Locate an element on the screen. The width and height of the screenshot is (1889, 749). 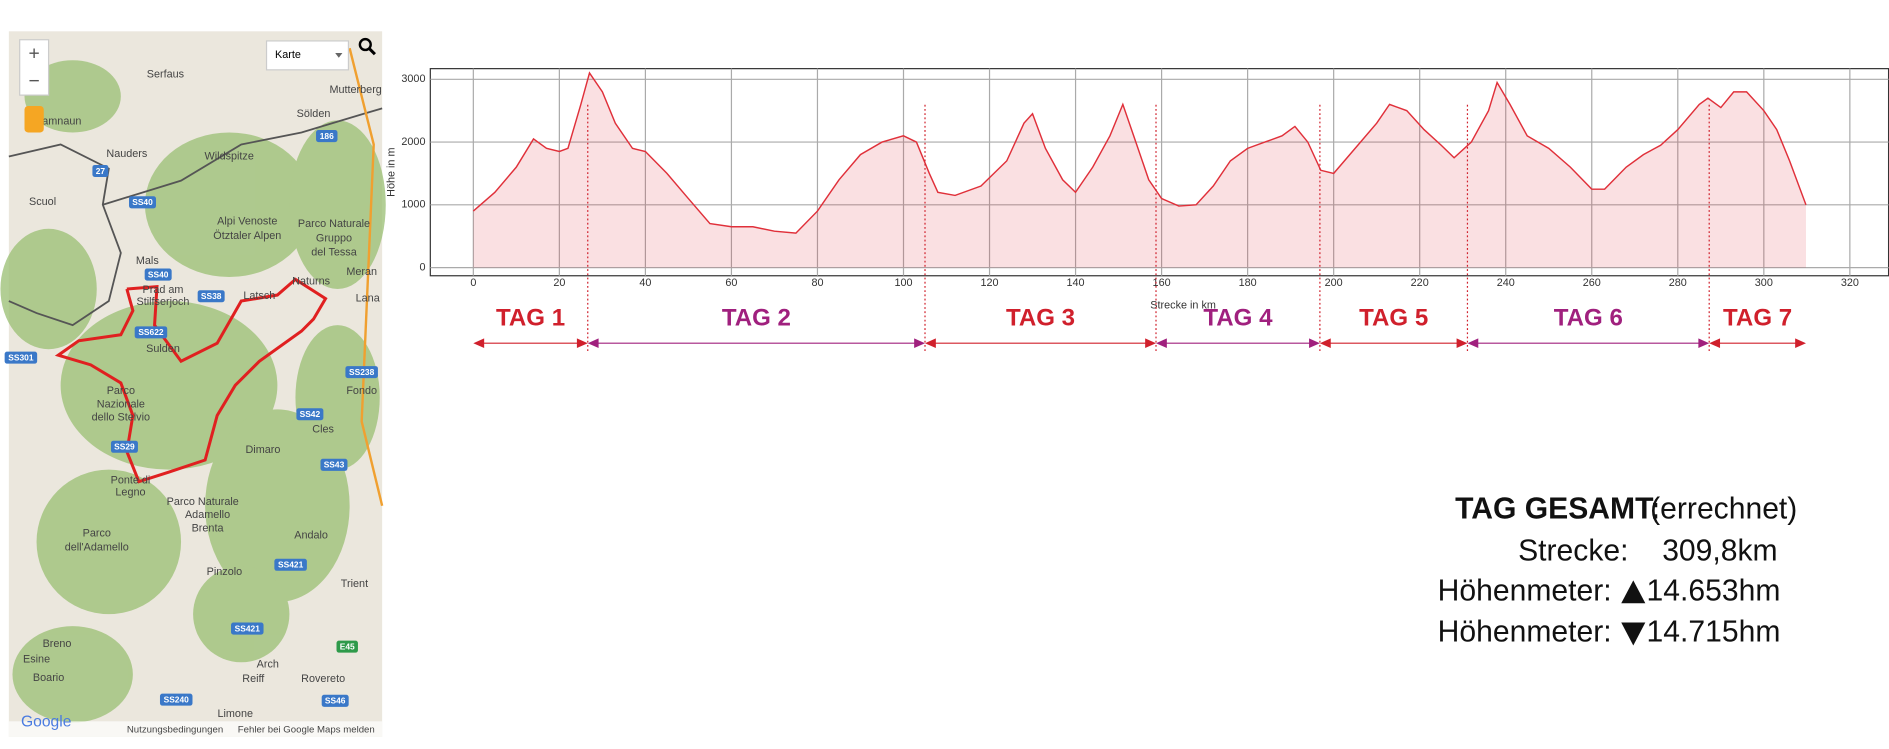
shield-label: E45 is located at coordinates (347, 646).